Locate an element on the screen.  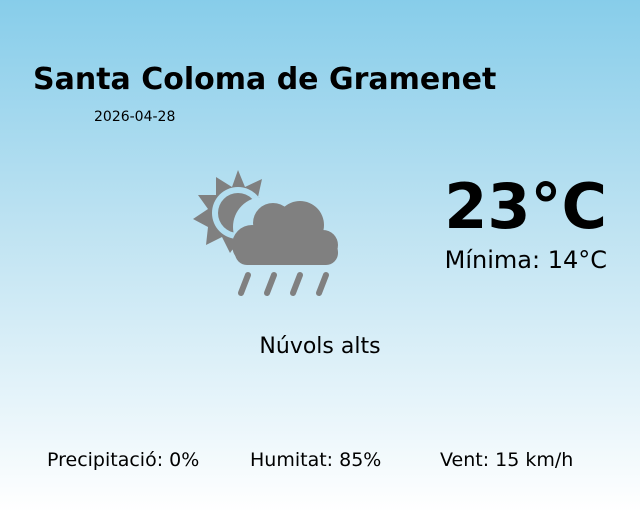
sun-cloud-rain-icon is located at coordinates (265, 233).